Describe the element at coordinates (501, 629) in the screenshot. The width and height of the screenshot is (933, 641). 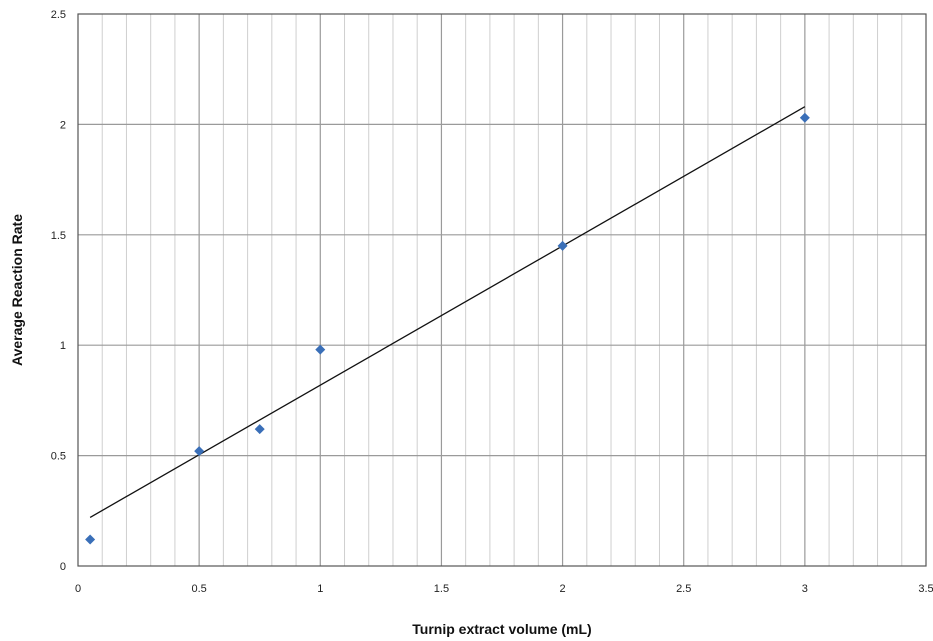
I see `x-axis-title: Turnip extract volume (mL)` at that location.